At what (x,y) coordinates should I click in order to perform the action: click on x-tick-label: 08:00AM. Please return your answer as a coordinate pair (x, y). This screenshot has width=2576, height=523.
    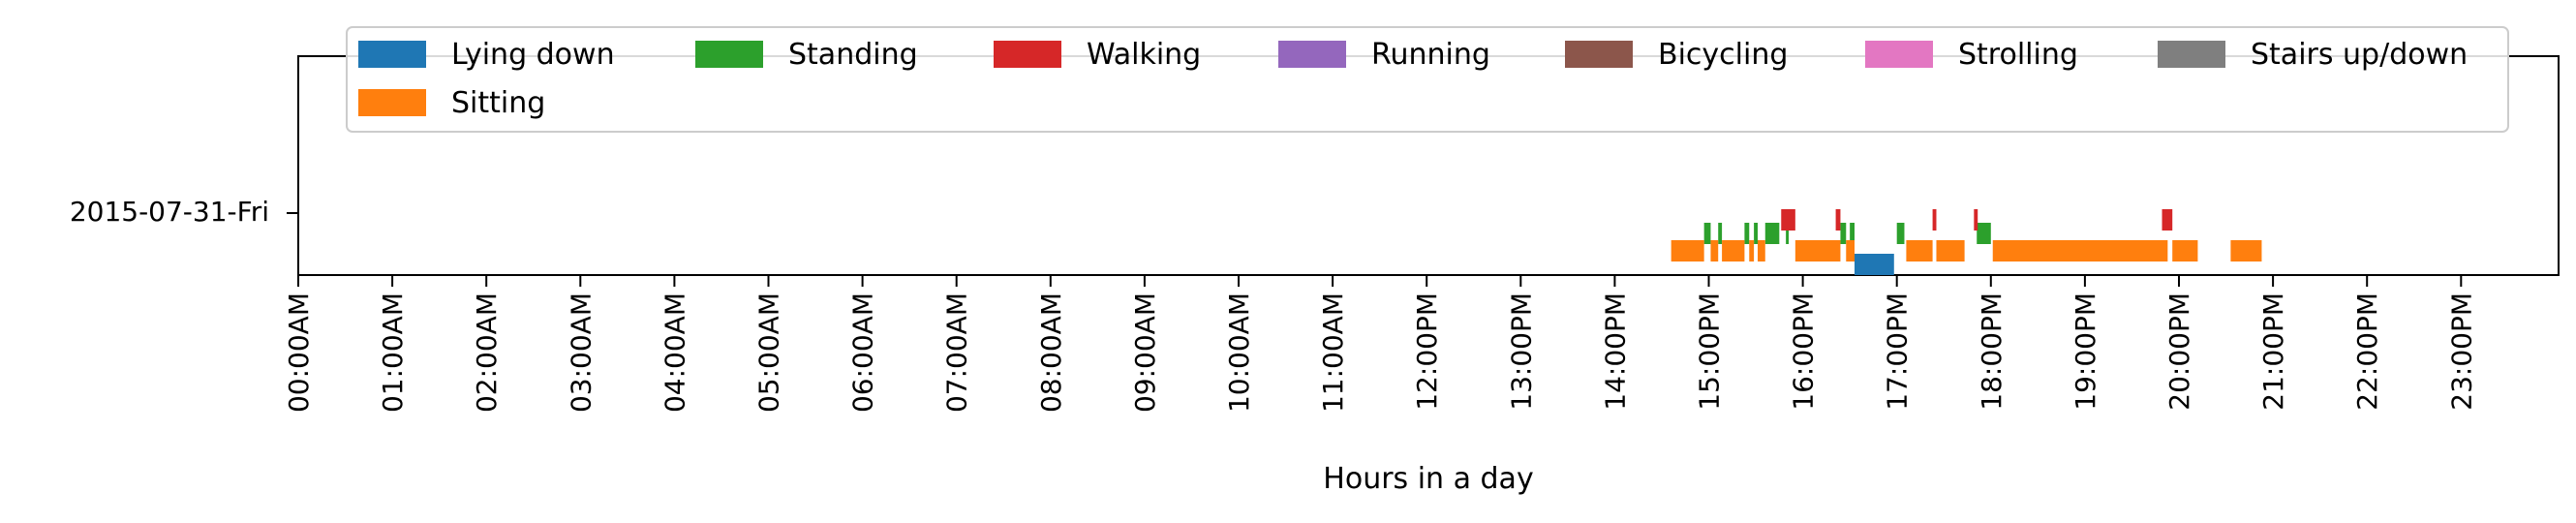
    Looking at the image, I should click on (1051, 352).